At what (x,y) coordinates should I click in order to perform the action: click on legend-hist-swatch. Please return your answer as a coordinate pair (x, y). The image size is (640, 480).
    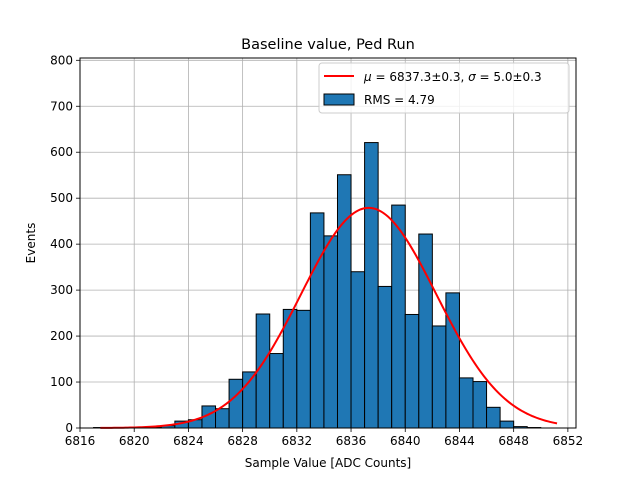
    Looking at the image, I should click on (339, 99).